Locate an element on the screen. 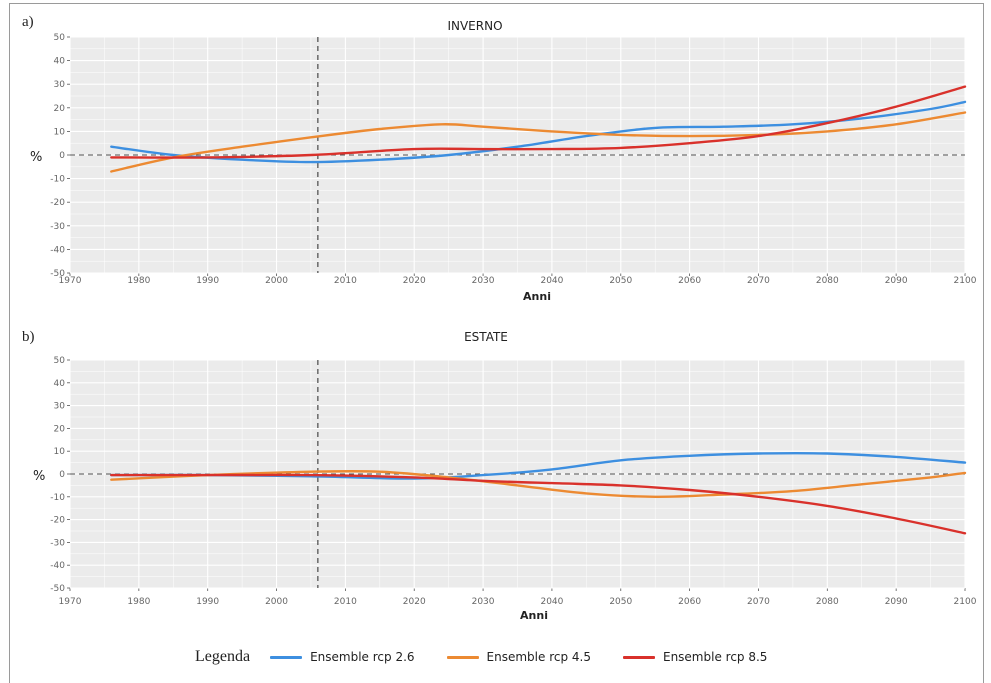 The height and width of the screenshot is (683, 991). legend-label-rcp45: Ensemble rcp 4.5 is located at coordinates (538, 657).